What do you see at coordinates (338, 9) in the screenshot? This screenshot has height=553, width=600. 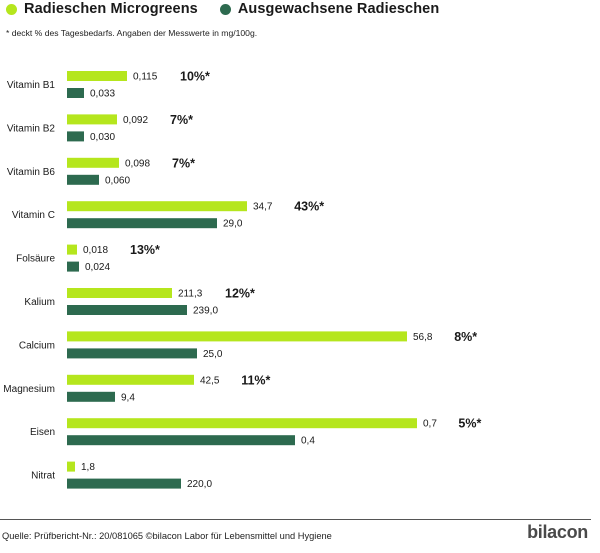 I see `legend-label-adult: Ausgewachsene Radieschen` at bounding box center [338, 9].